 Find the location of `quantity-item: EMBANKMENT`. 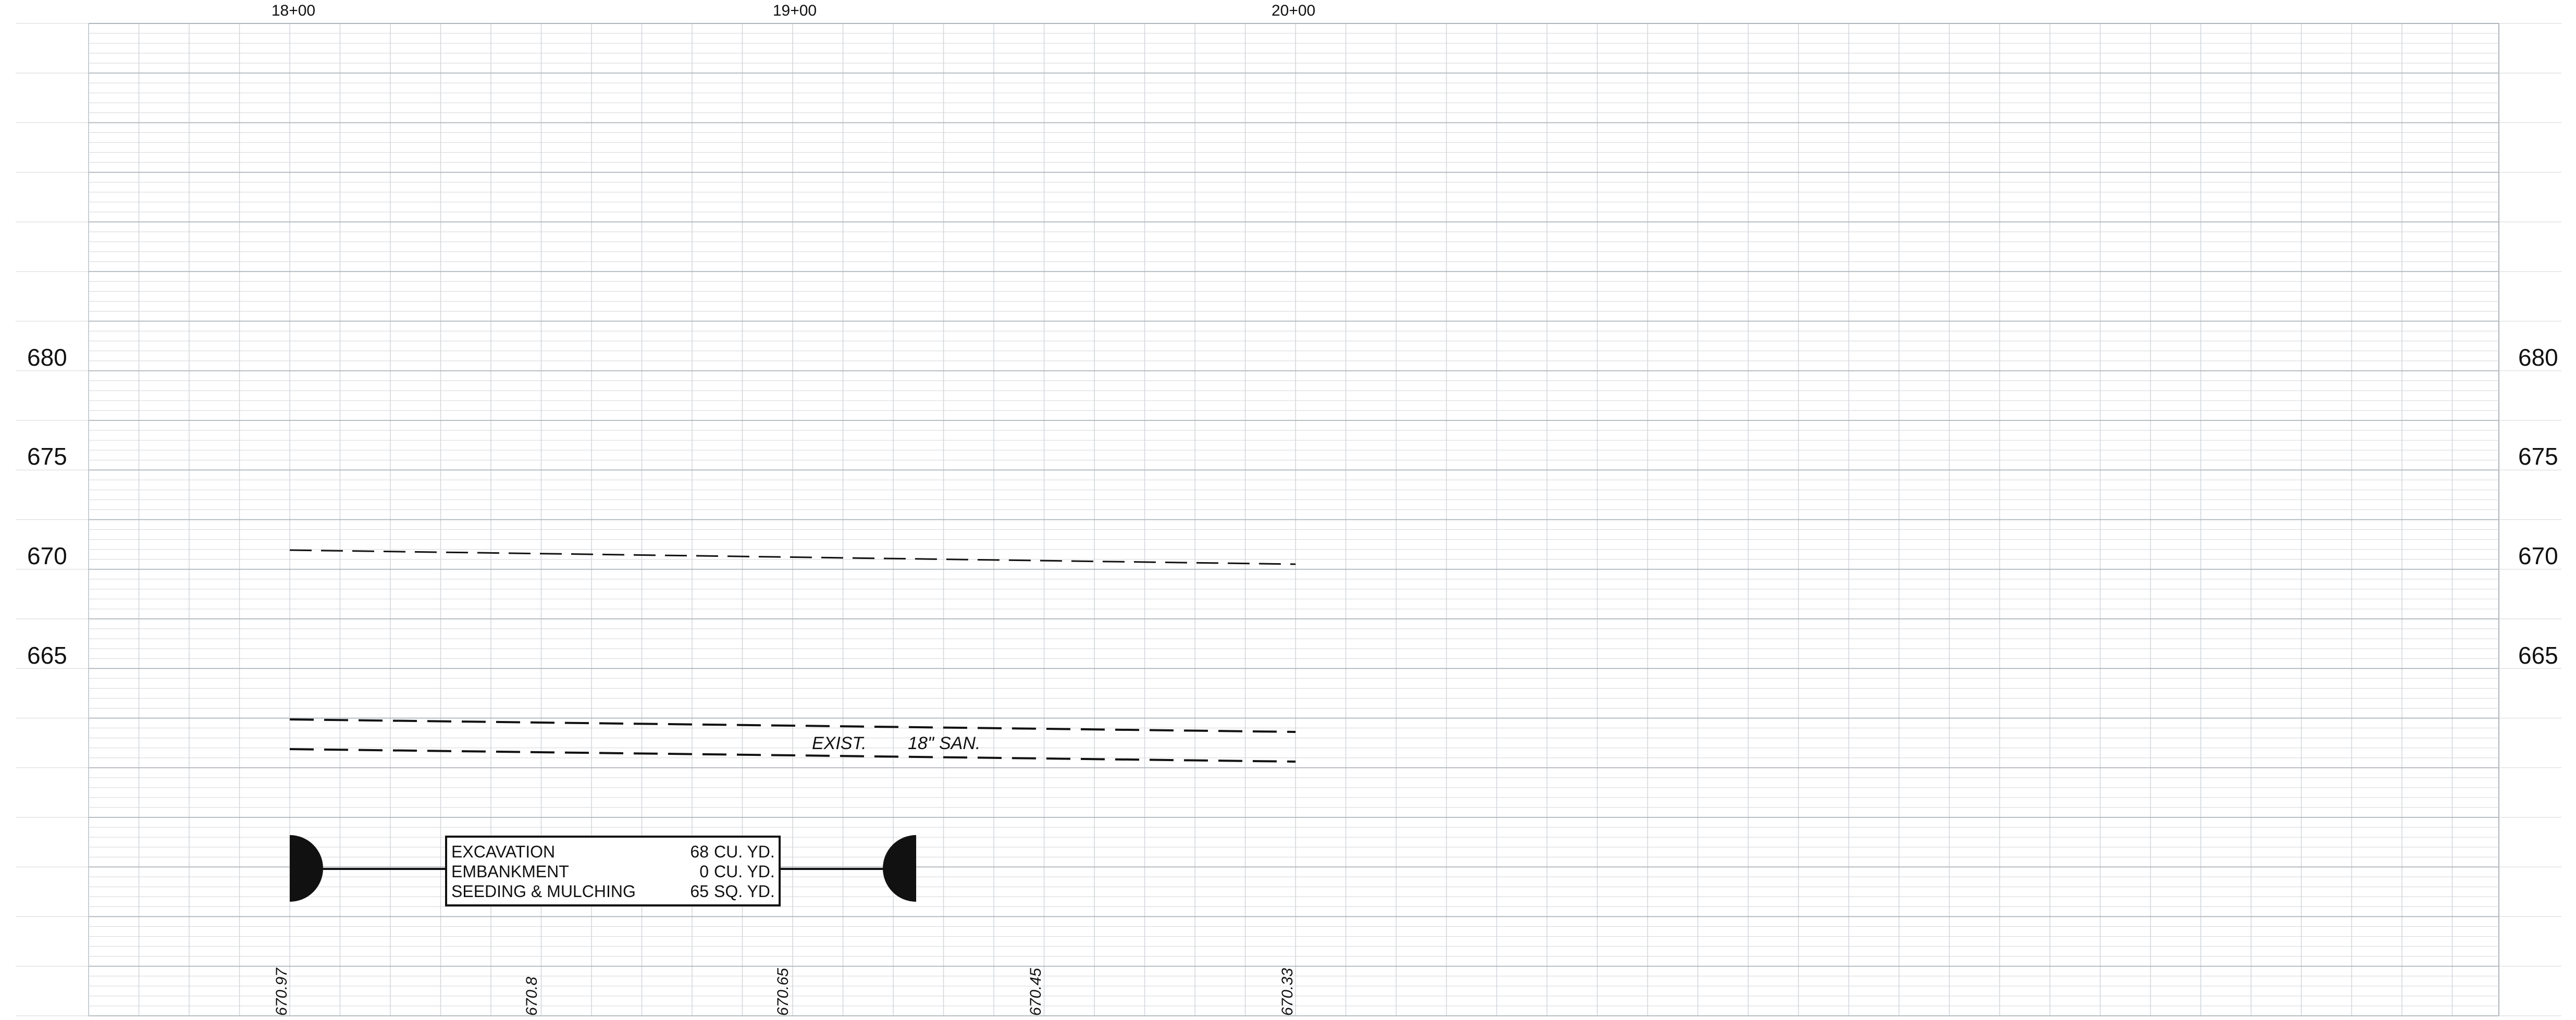

quantity-item: EMBANKMENT is located at coordinates (510, 871).